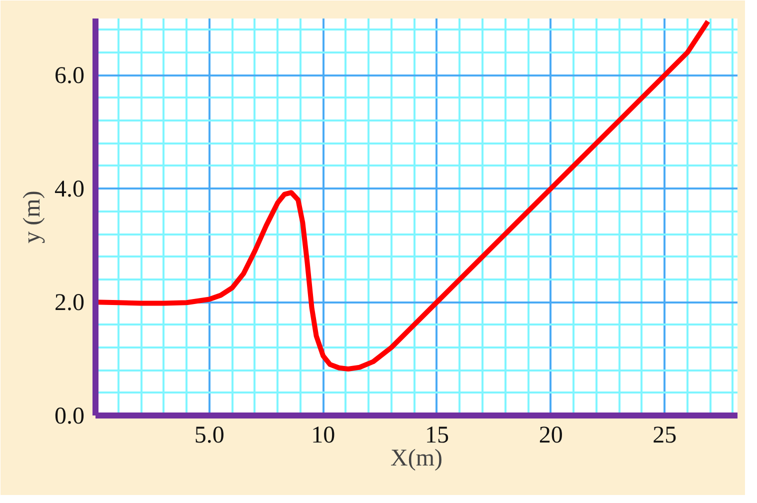 The height and width of the screenshot is (503, 757). I want to click on y-tick-label: 0.0, so click(69, 417).